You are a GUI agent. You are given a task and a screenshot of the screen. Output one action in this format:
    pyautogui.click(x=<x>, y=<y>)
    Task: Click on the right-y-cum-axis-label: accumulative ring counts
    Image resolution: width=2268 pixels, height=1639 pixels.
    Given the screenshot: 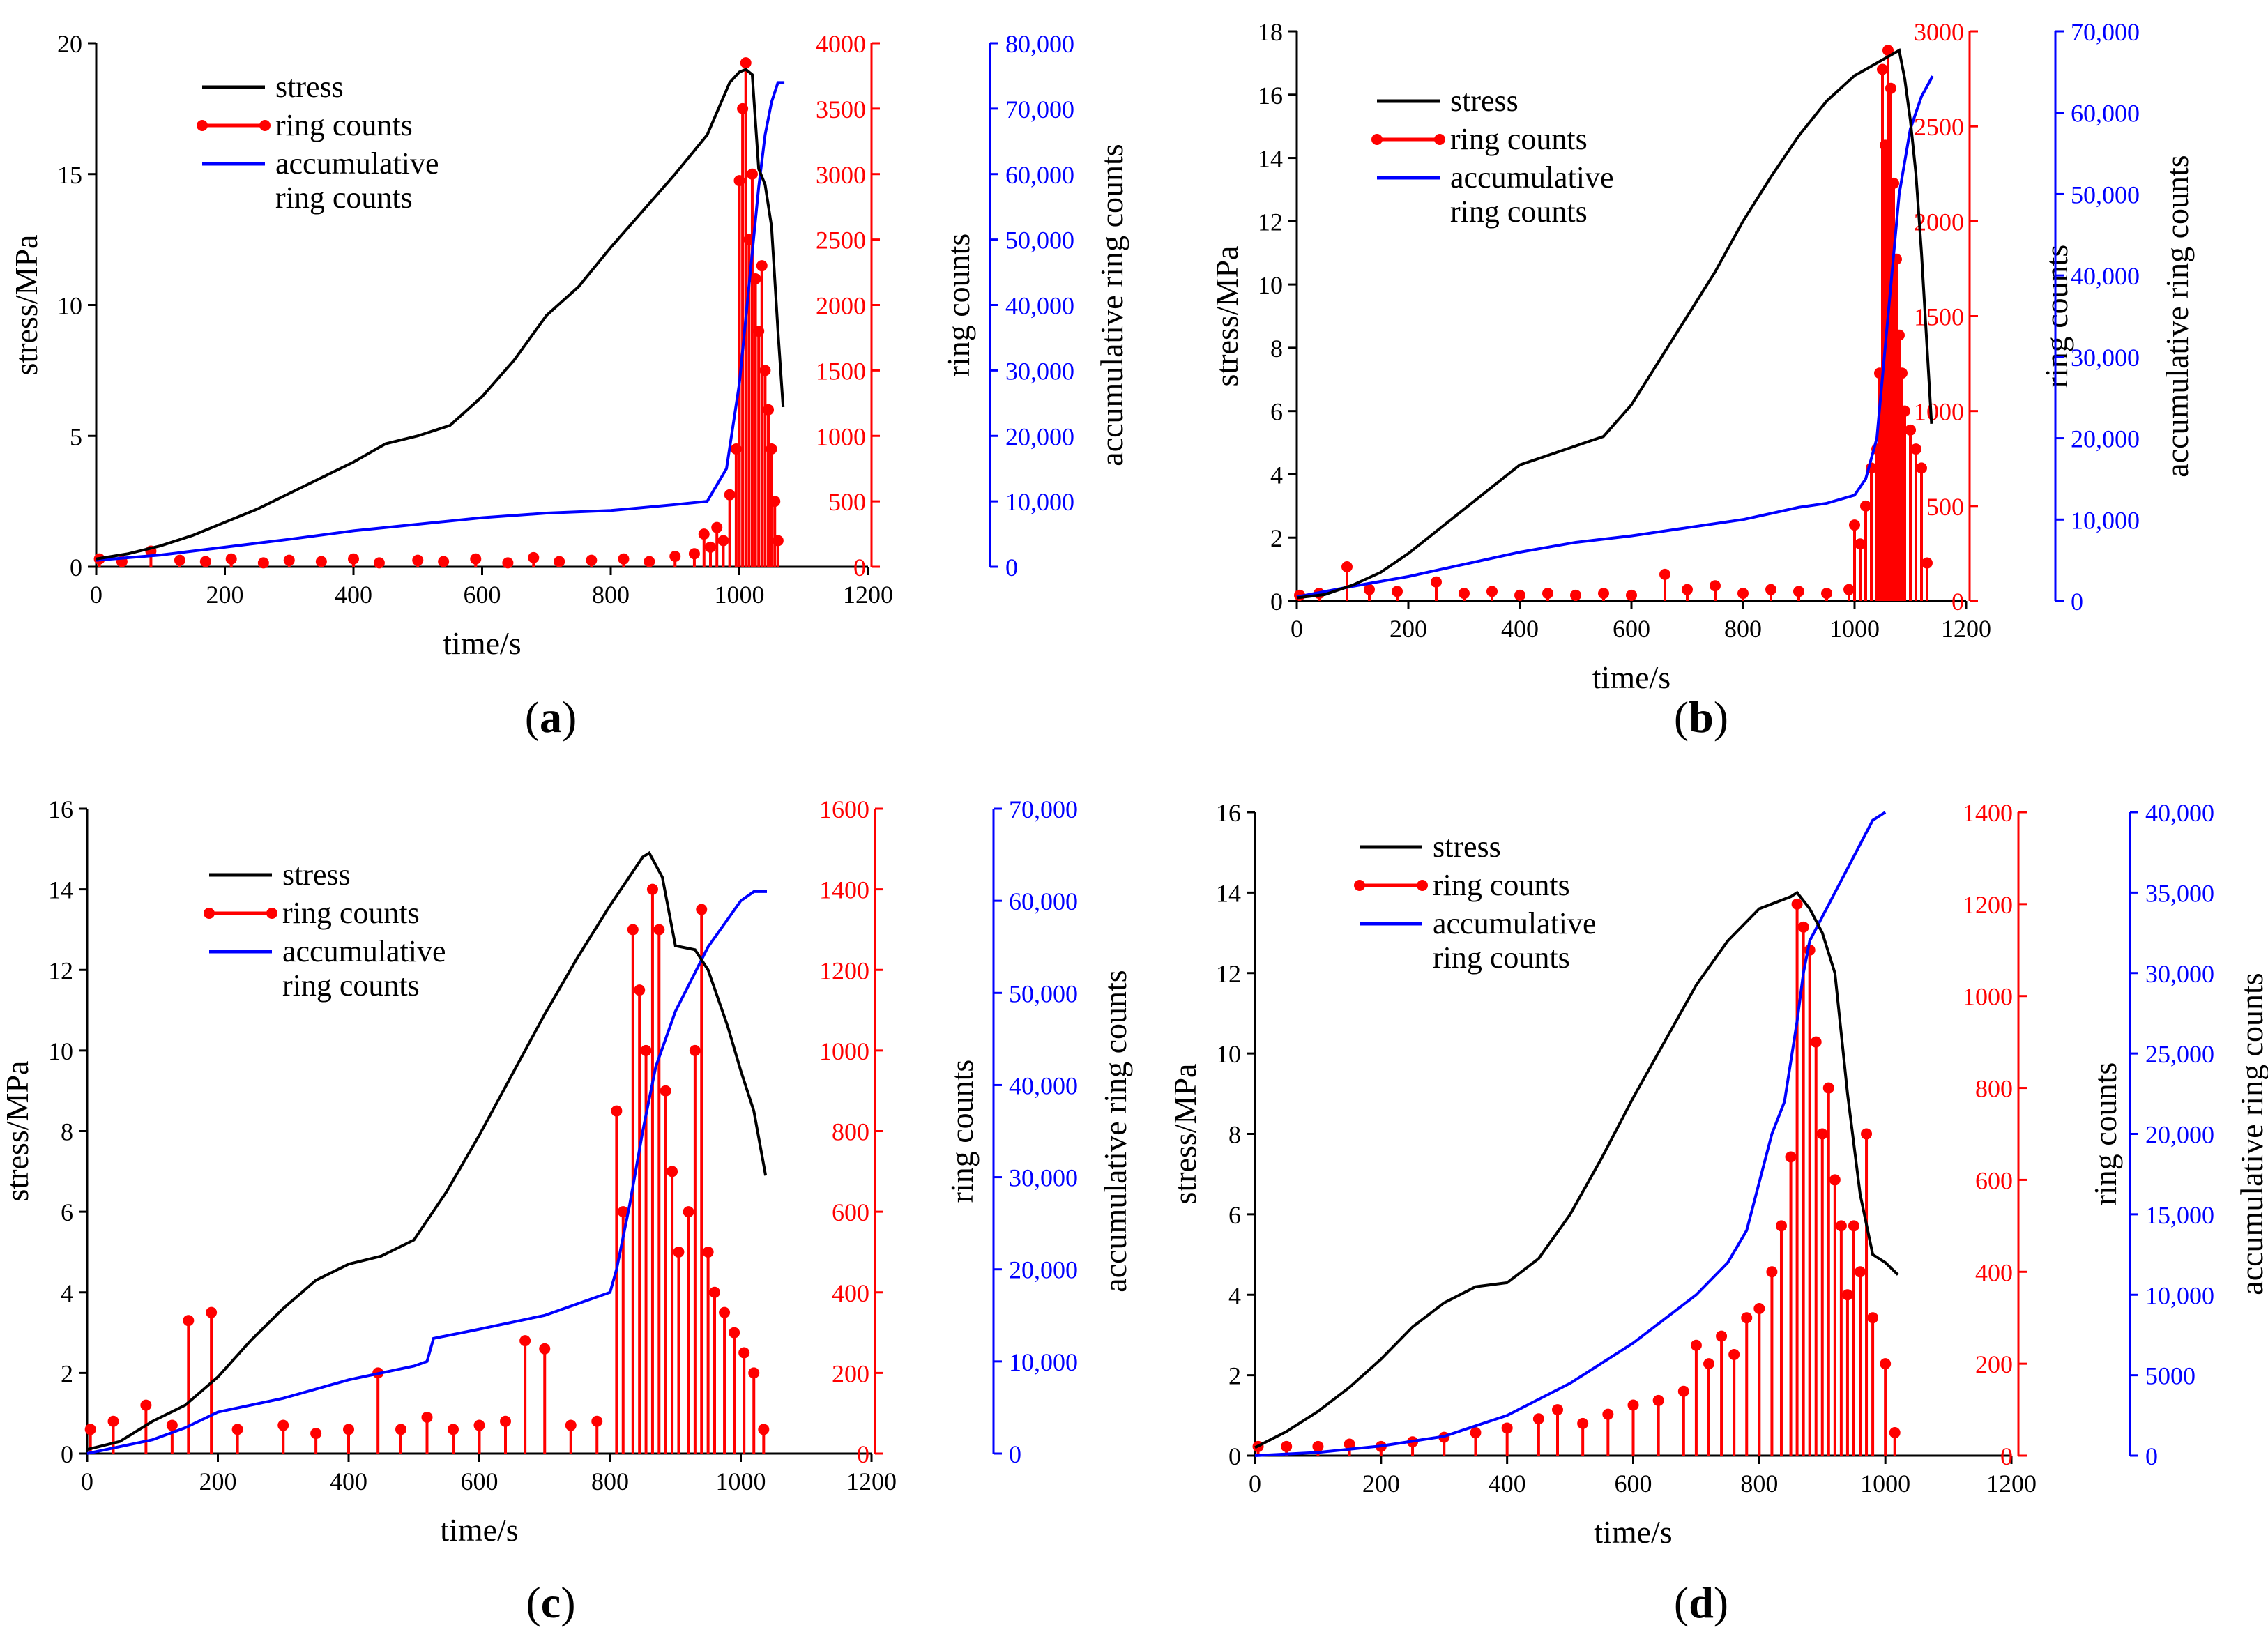 What is the action you would take?
    pyautogui.click(x=1115, y=1131)
    